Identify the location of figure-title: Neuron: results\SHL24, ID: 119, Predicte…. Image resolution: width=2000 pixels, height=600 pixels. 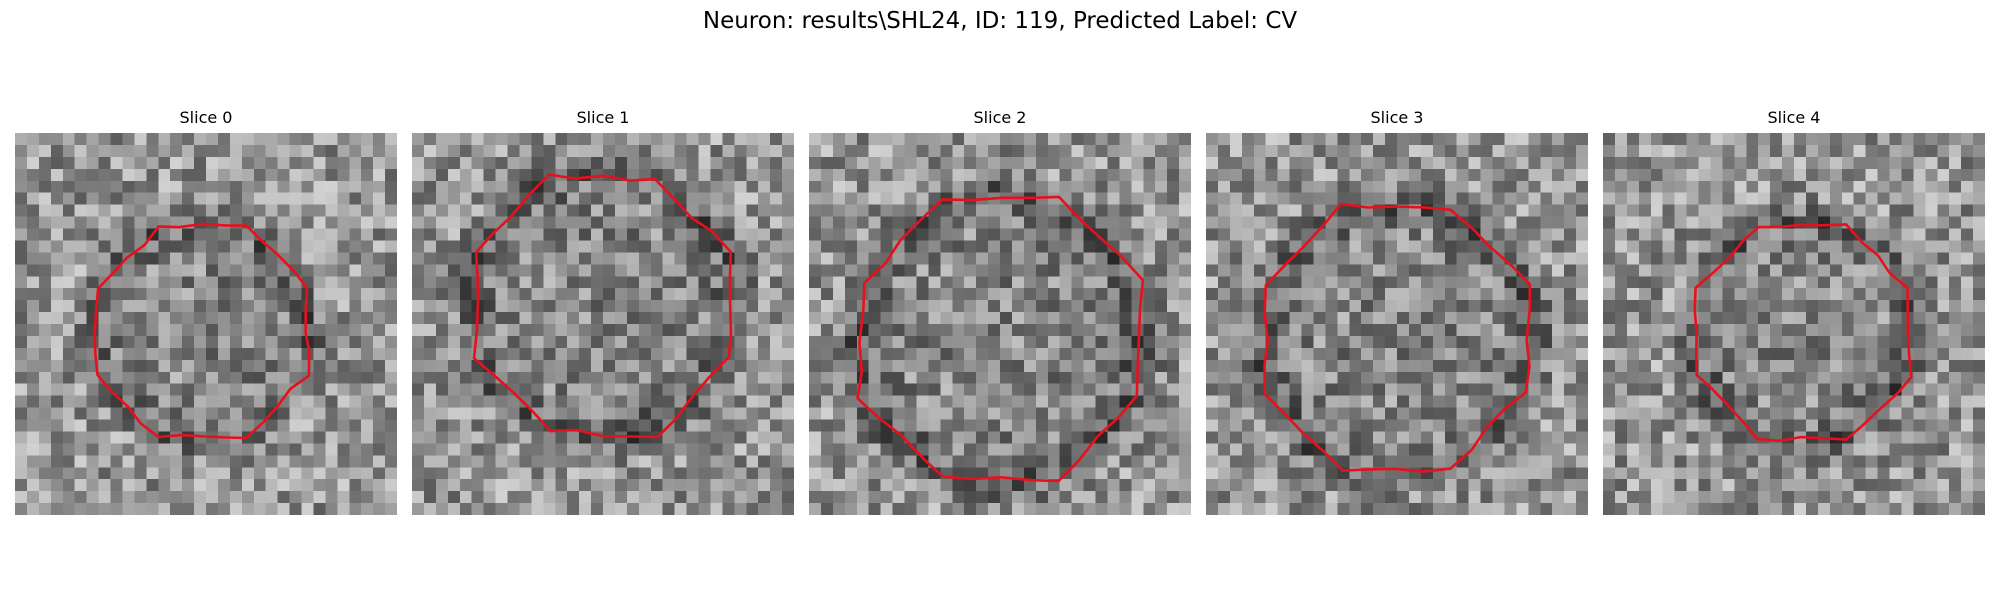
(1000, 21).